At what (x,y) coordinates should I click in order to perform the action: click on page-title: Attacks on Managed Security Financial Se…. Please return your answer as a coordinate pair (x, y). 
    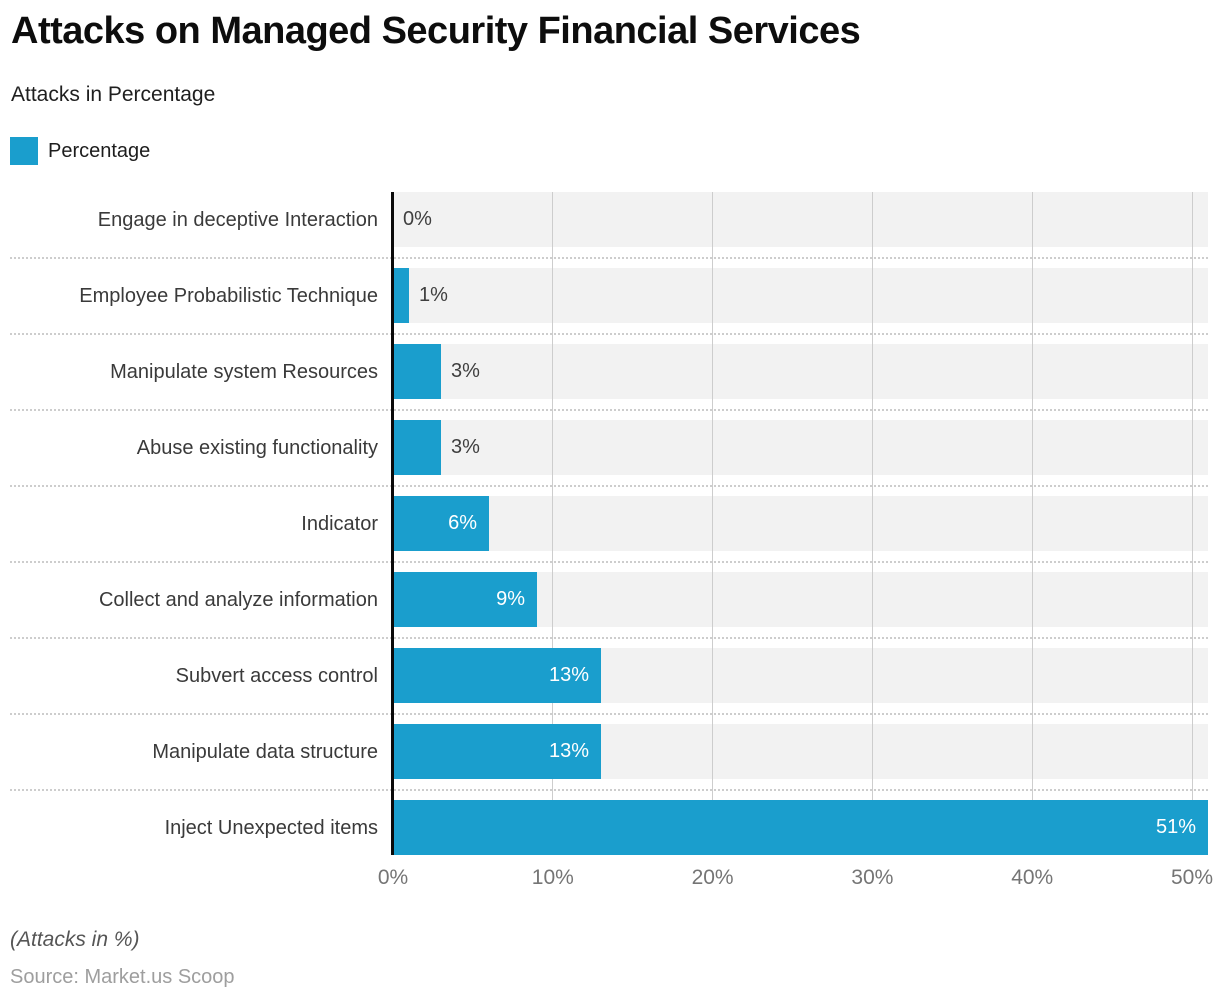
    Looking at the image, I should click on (436, 31).